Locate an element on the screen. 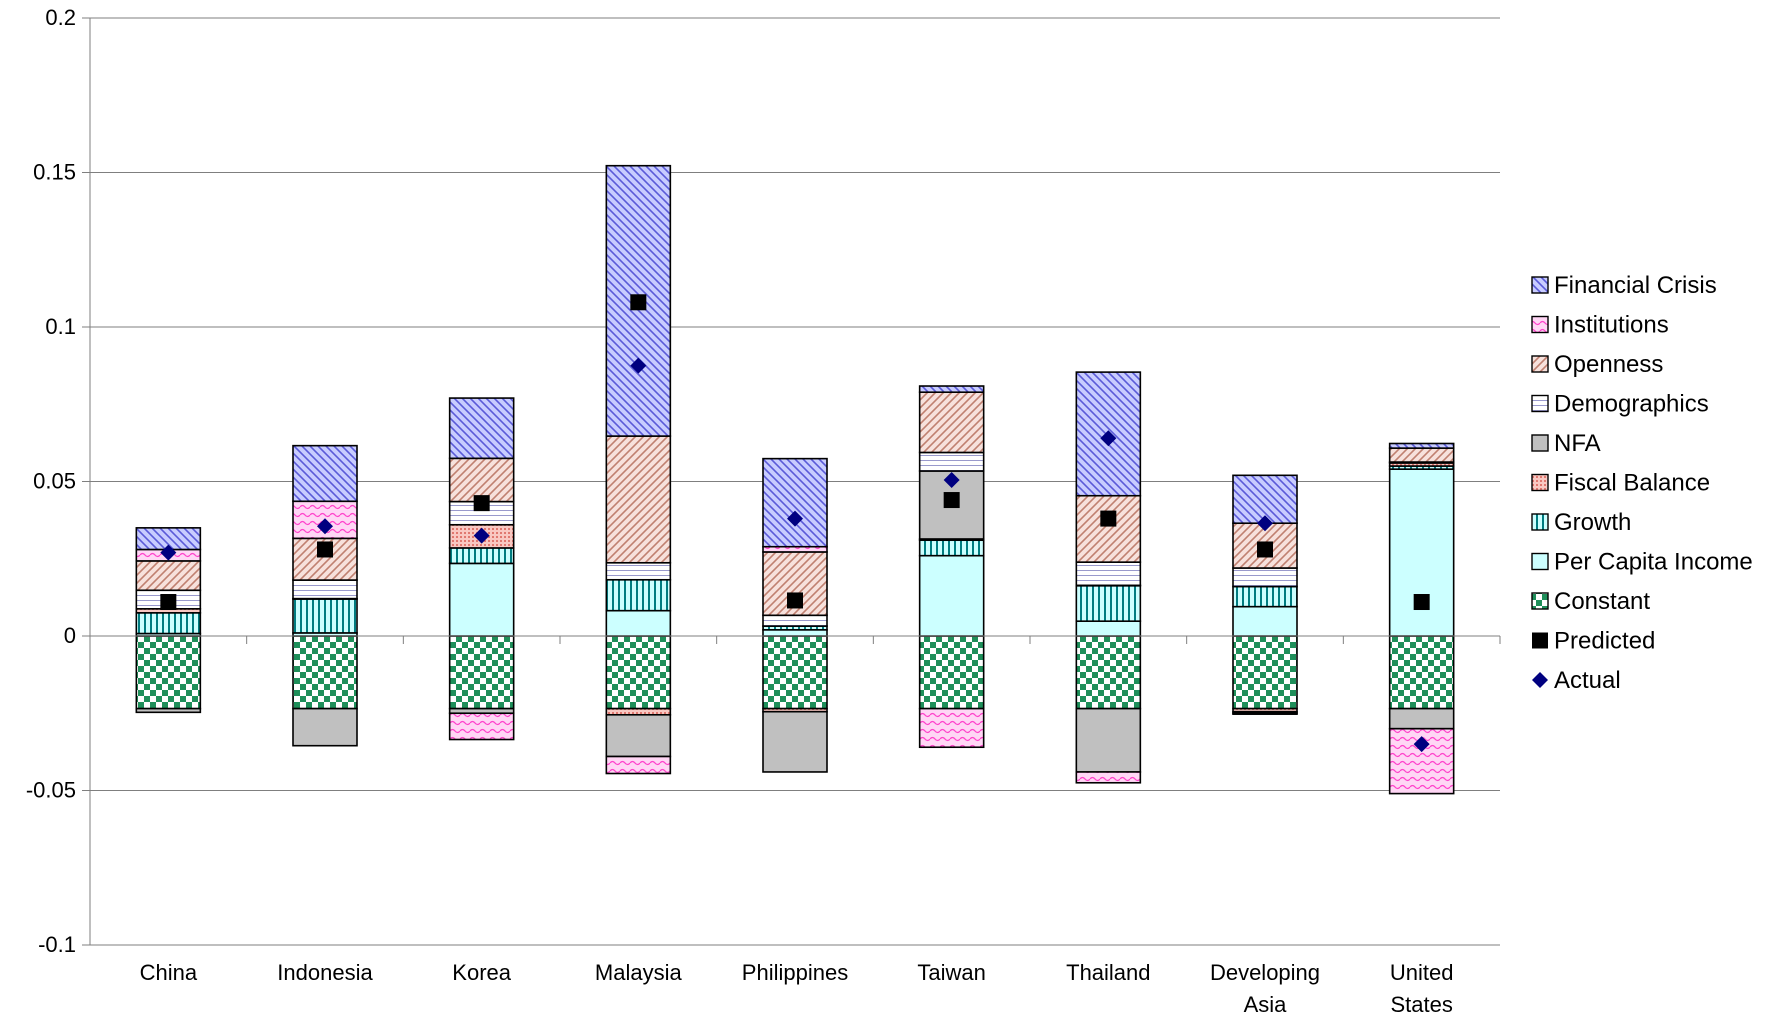 This screenshot has width=1790, height=1031. x-tick-label: Thailand is located at coordinates (1108, 972).